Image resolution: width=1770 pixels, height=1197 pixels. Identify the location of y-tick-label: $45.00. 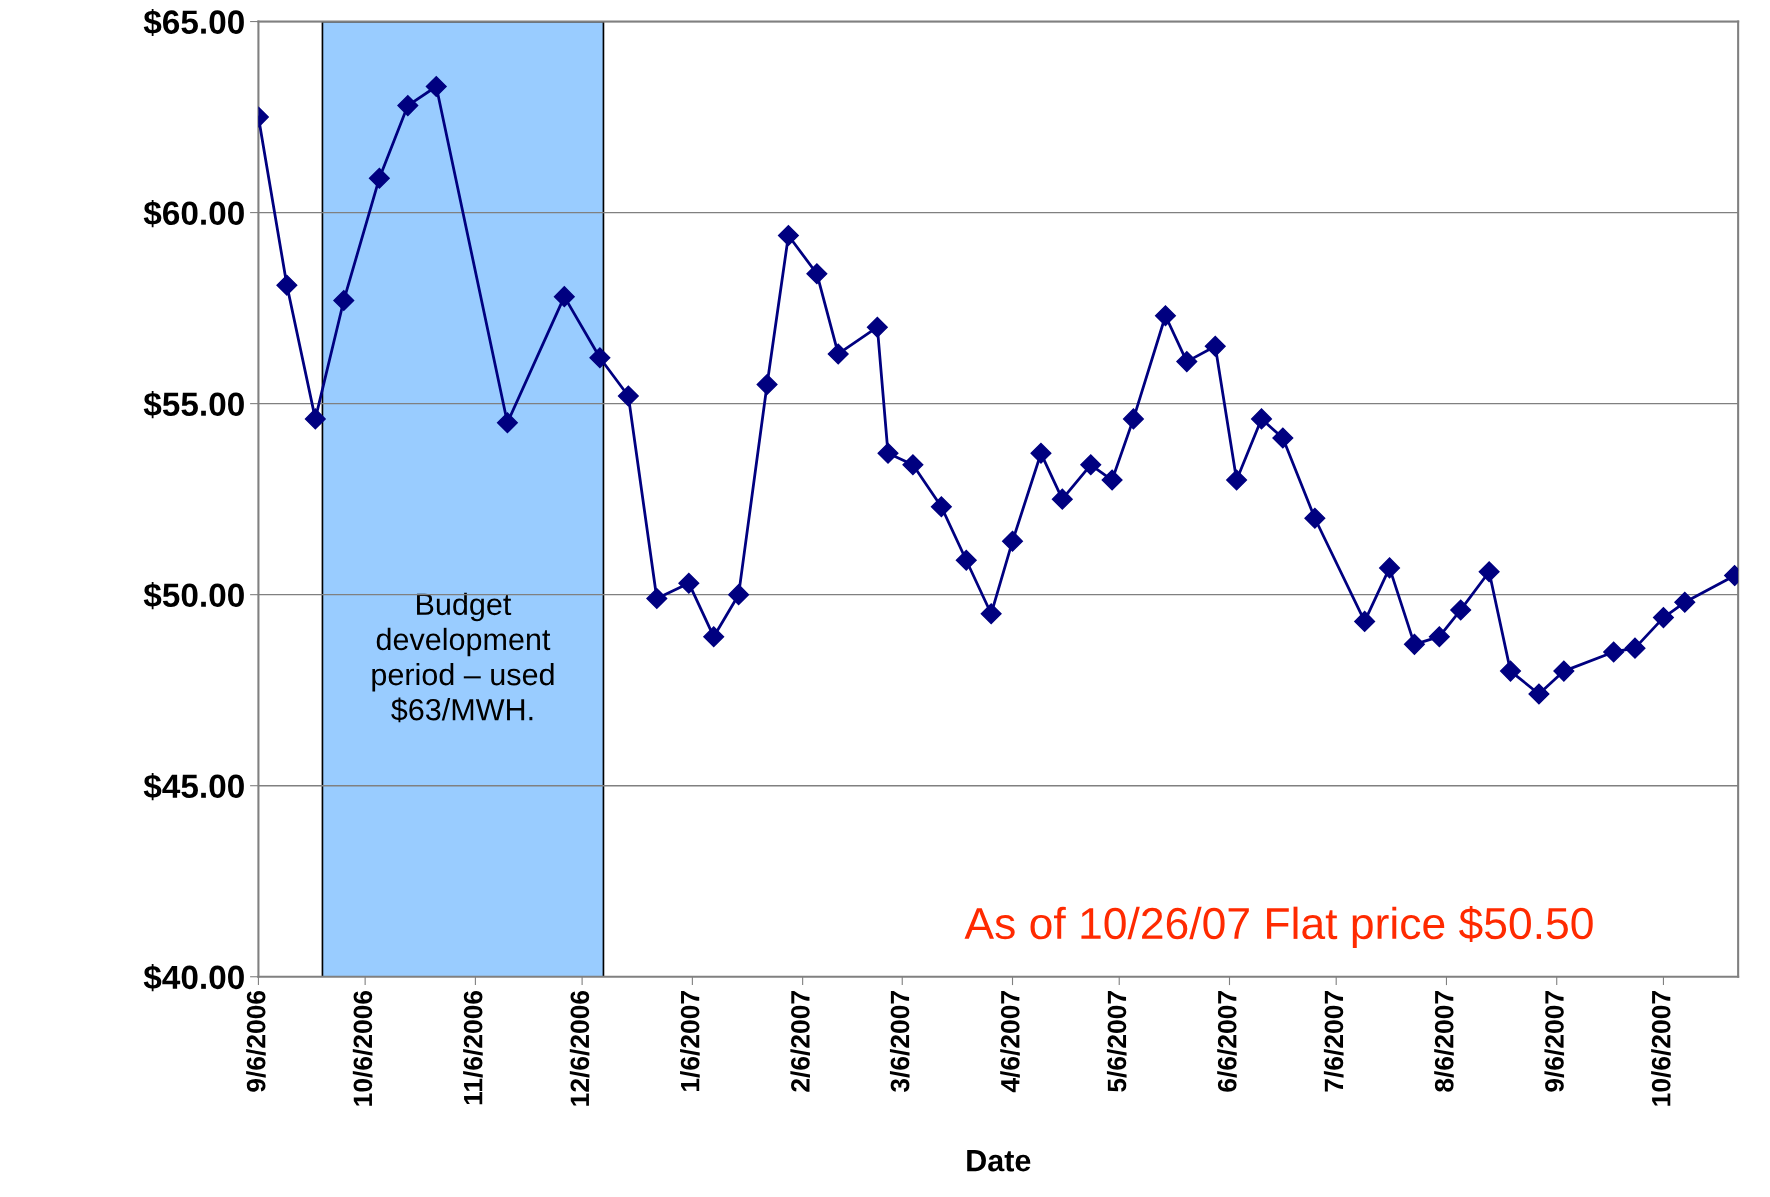
(193, 787).